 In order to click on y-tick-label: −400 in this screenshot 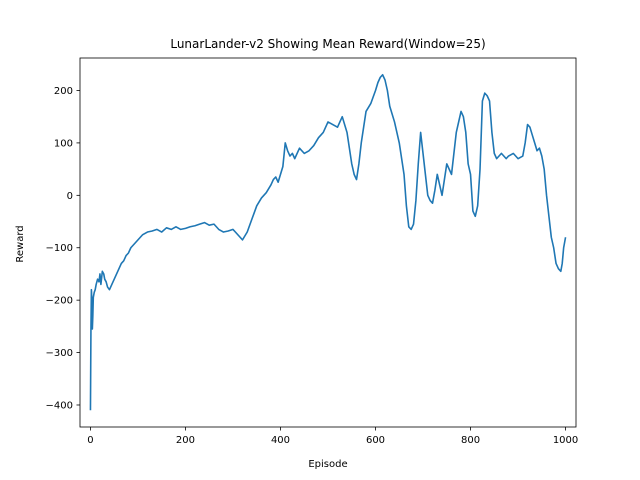, I will do `click(59, 405)`.